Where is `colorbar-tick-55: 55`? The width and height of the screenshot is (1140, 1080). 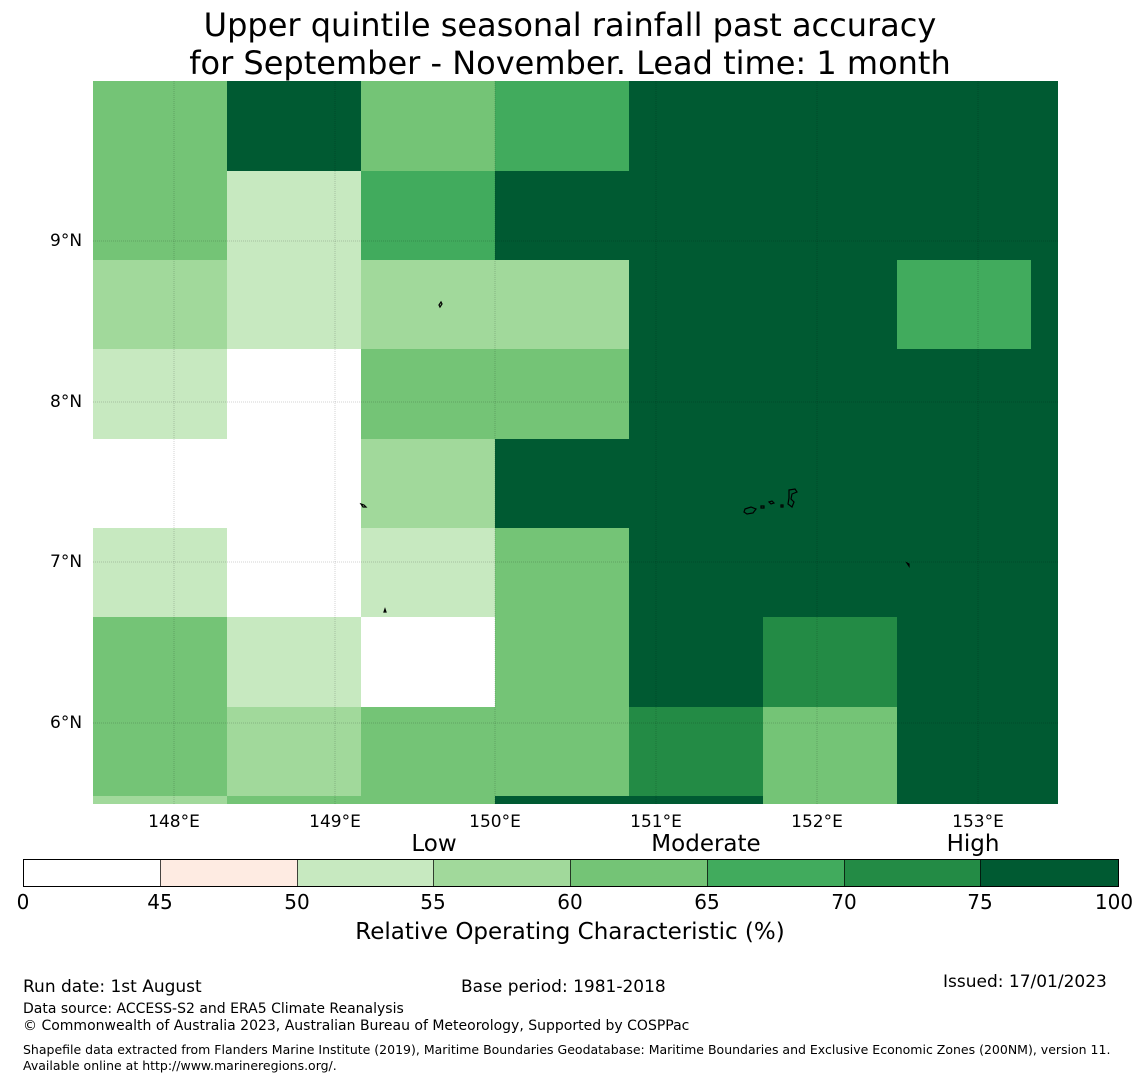
colorbar-tick-55: 55 is located at coordinates (433, 902).